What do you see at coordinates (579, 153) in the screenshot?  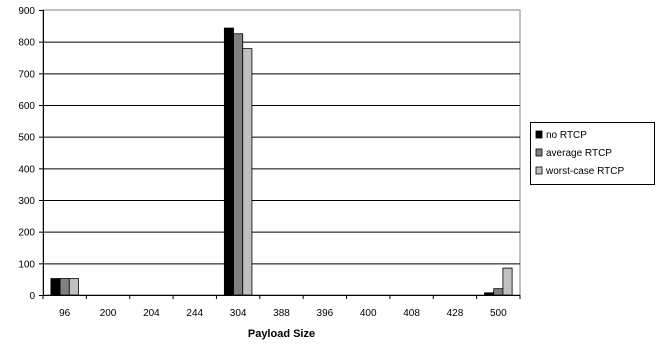 I see `legend-label: average RTCP` at bounding box center [579, 153].